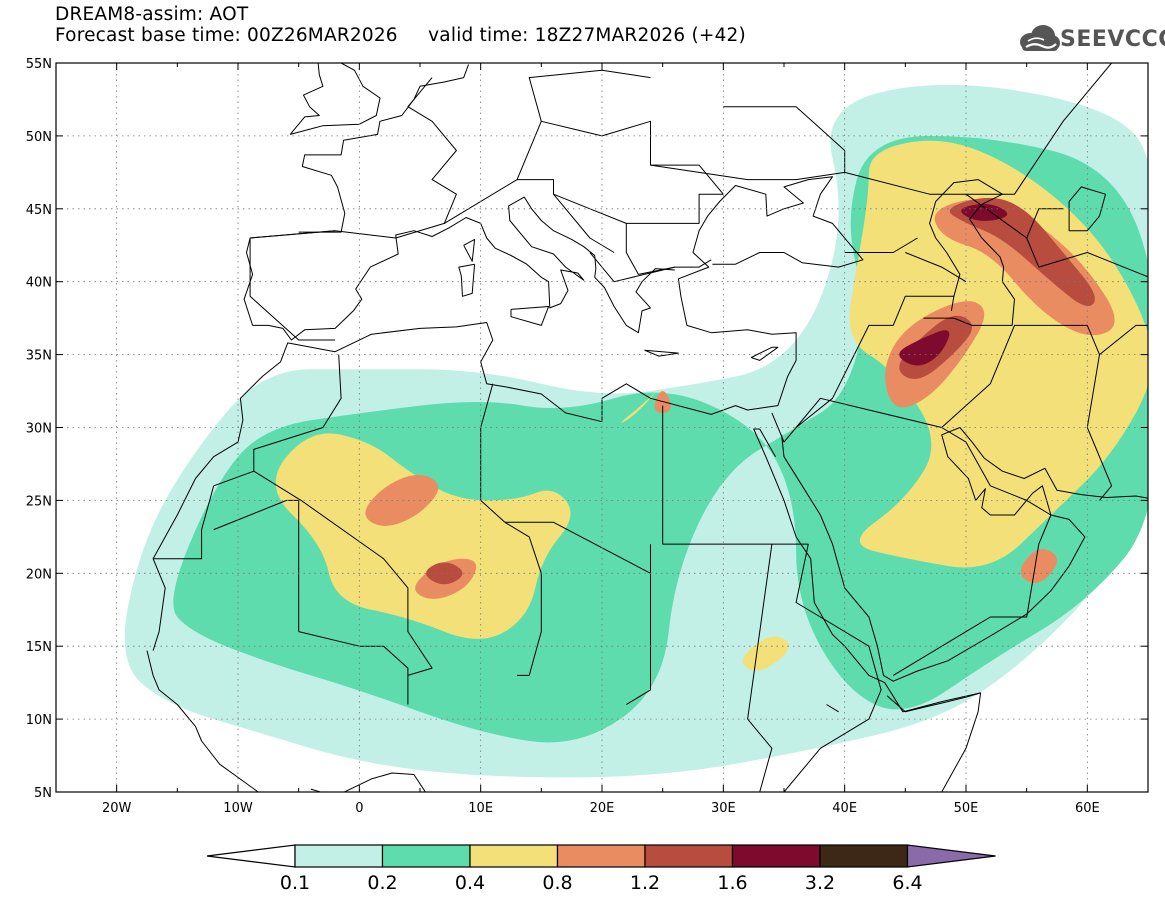 The height and width of the screenshot is (905, 1165). Describe the element at coordinates (117, 808) in the screenshot. I see `lon-label: 20W` at that location.